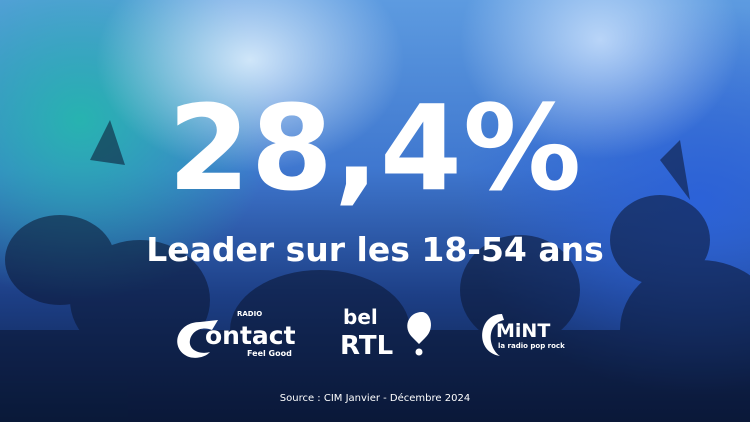 The image size is (750, 422). What do you see at coordinates (523, 331) in the screenshot?
I see `logo-name: MiNT` at bounding box center [523, 331].